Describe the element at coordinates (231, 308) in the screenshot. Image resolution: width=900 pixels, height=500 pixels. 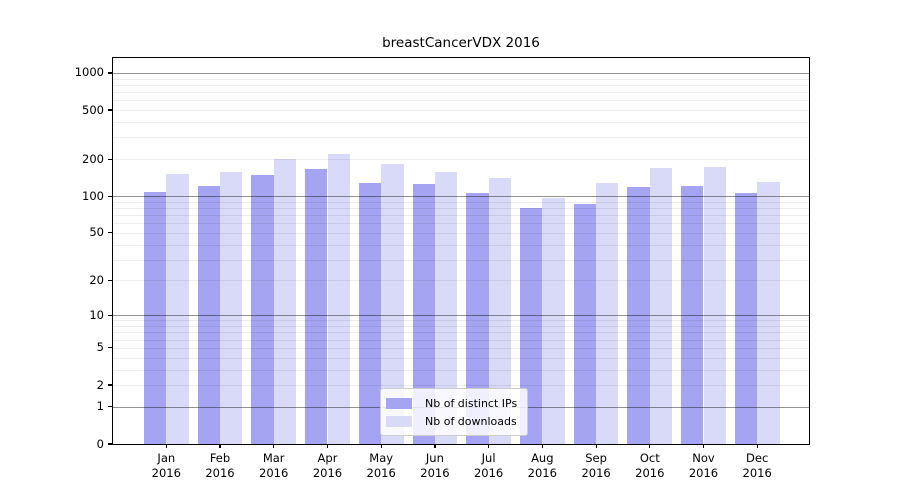
I see `bar-downloads-feb` at that location.